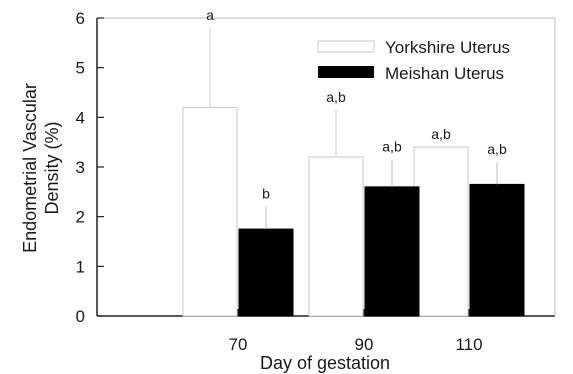 The height and width of the screenshot is (374, 573). What do you see at coordinates (90, 167) in the screenshot?
I see `y-axis-ticks: 0 1 2 3 4 5 6` at bounding box center [90, 167].